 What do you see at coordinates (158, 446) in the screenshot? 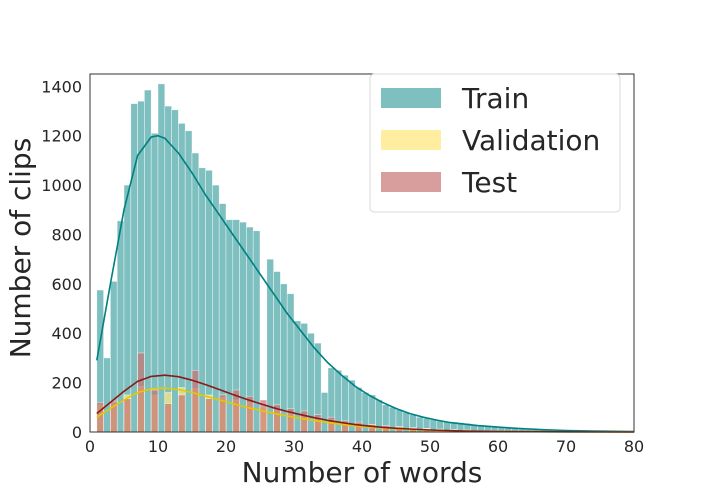
I see `x-tick-label: 10` at bounding box center [158, 446].